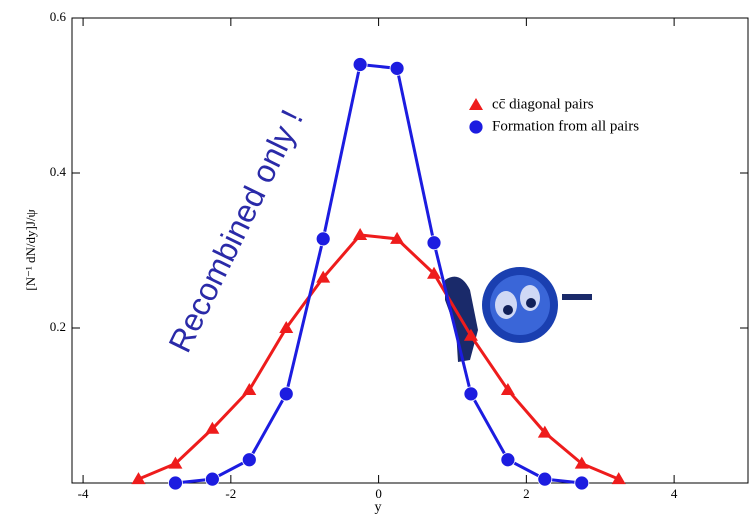  What do you see at coordinates (378, 493) in the screenshot?
I see `x-tick-label: 0` at bounding box center [378, 493].